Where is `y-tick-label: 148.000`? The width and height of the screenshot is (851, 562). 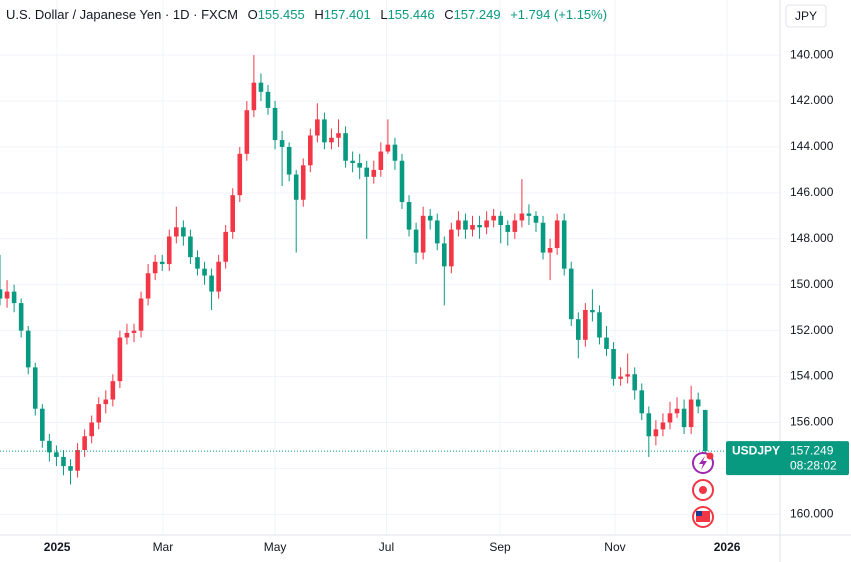
y-tick-label: 148.000 is located at coordinates (812, 238).